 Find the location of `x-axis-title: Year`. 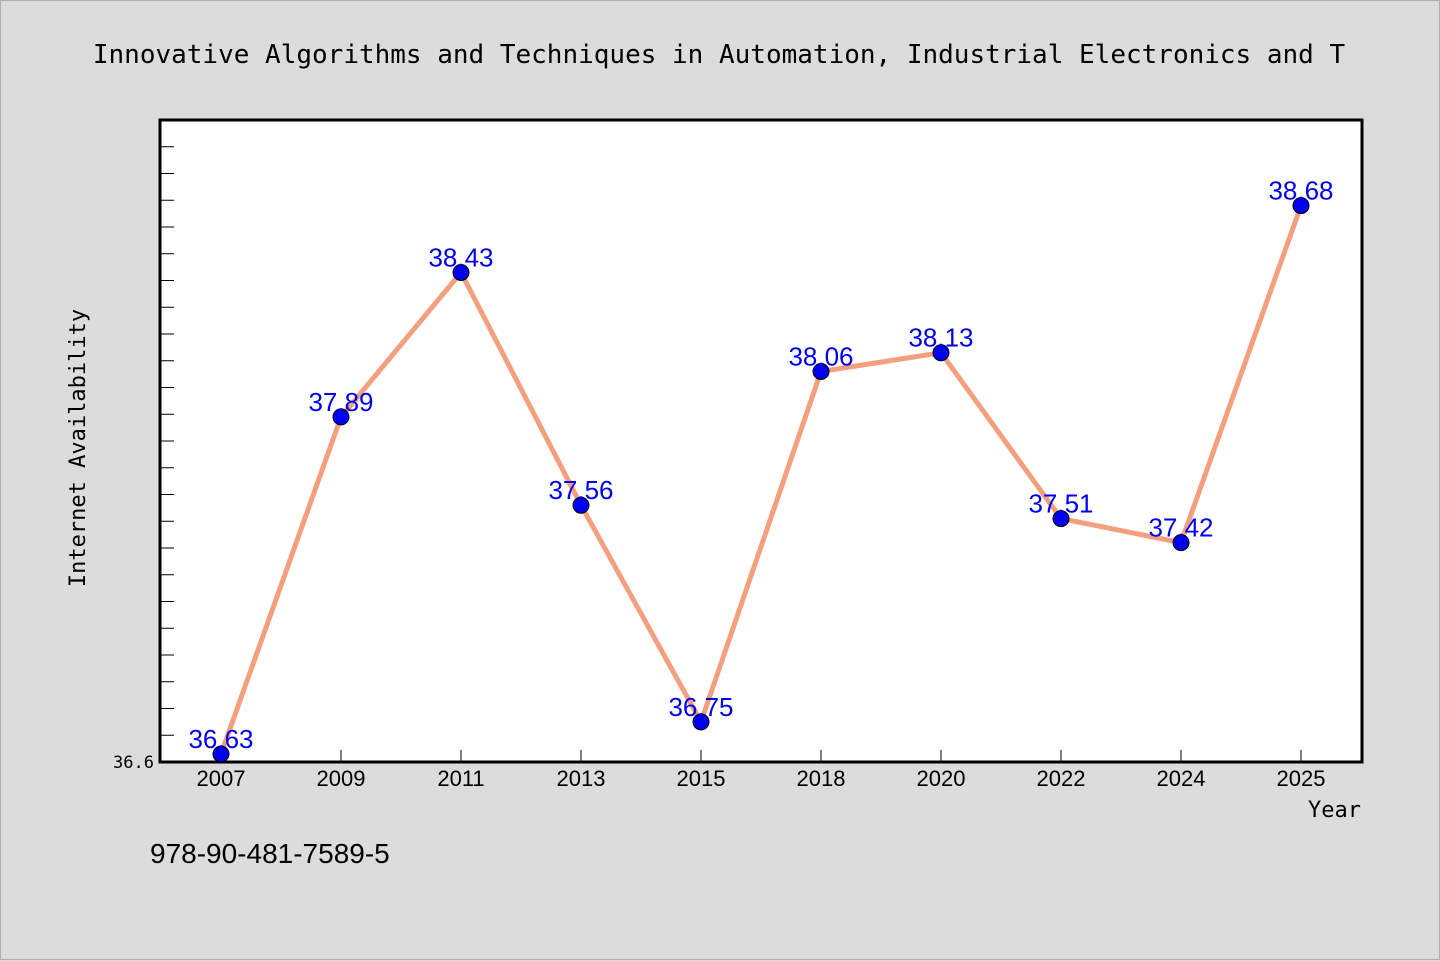

x-axis-title: Year is located at coordinates (1334, 810).